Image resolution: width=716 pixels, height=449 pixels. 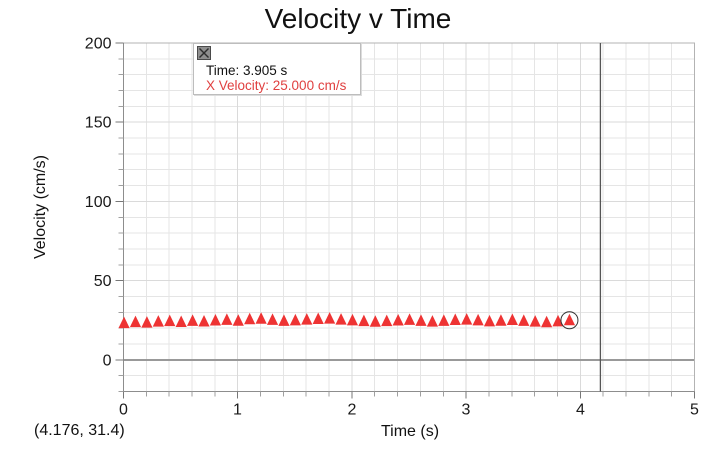 I want to click on close-button, so click(x=204, y=53).